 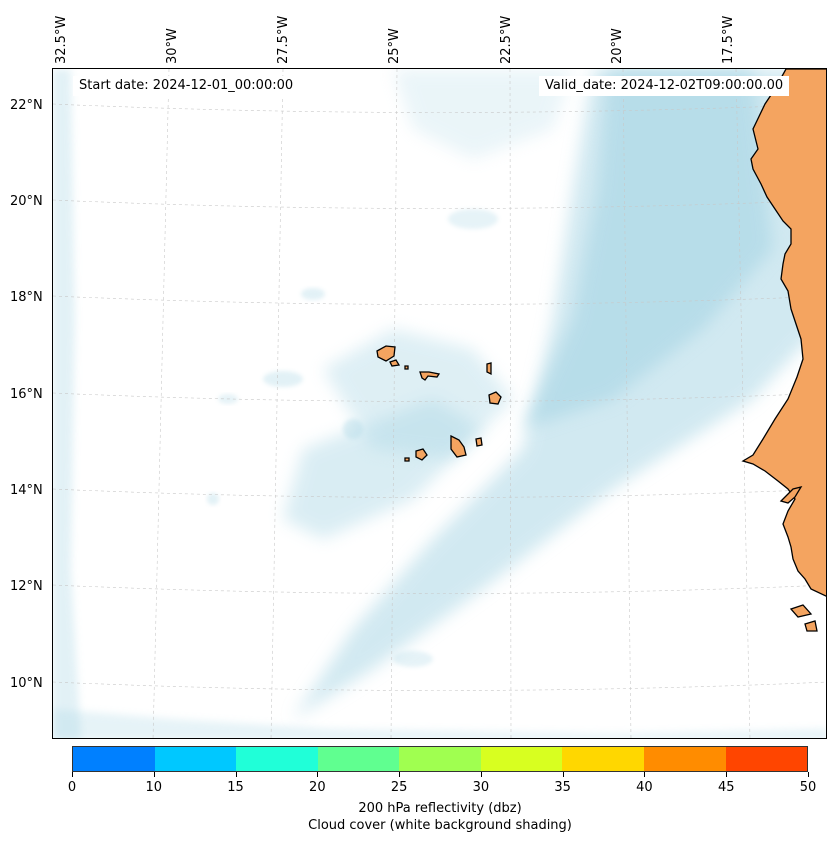 I want to click on colorbar-tick-label: 45, so click(x=726, y=787).